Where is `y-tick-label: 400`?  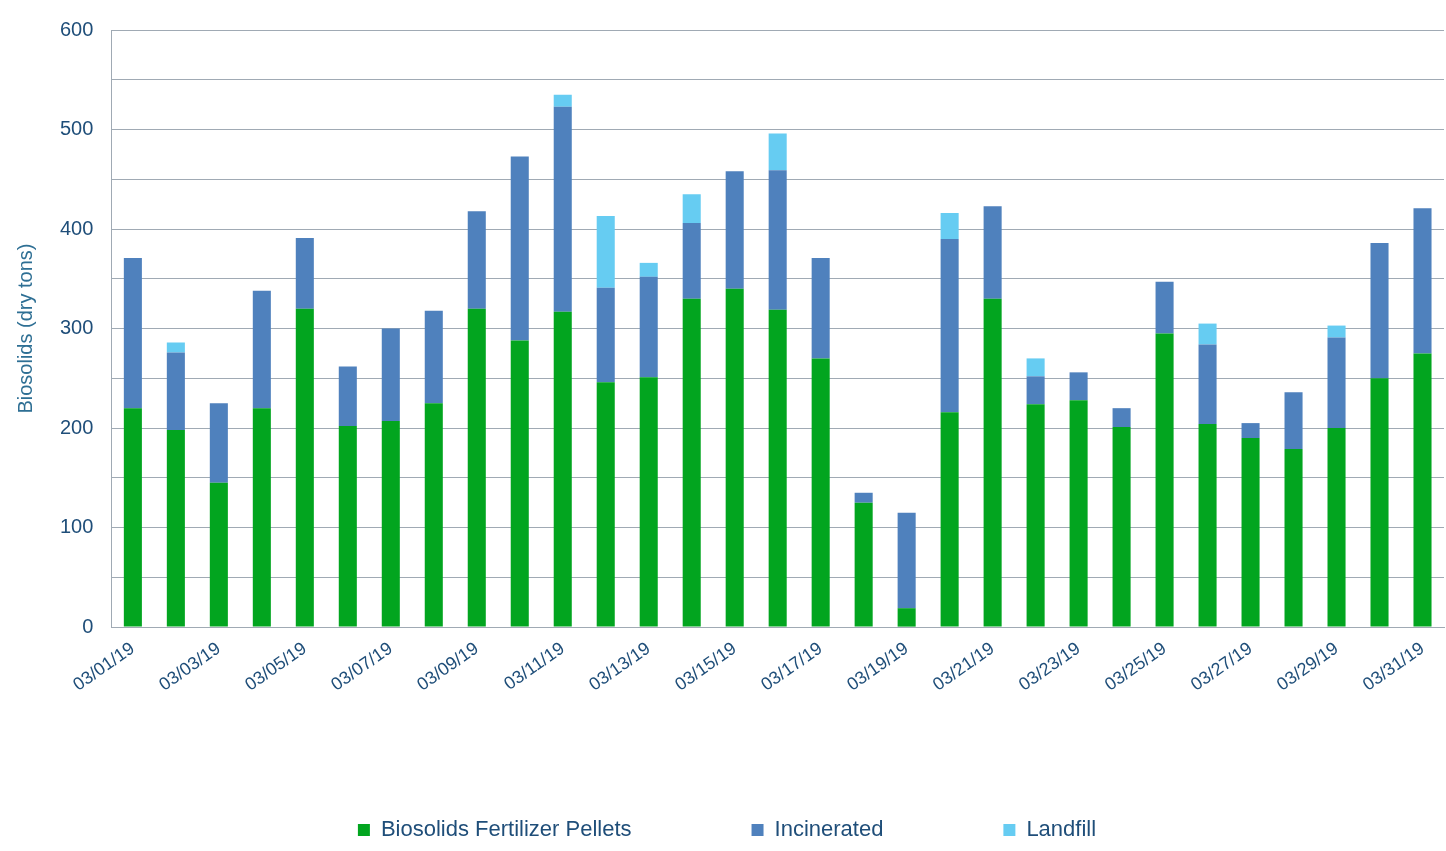
y-tick-label: 400 is located at coordinates (76, 227).